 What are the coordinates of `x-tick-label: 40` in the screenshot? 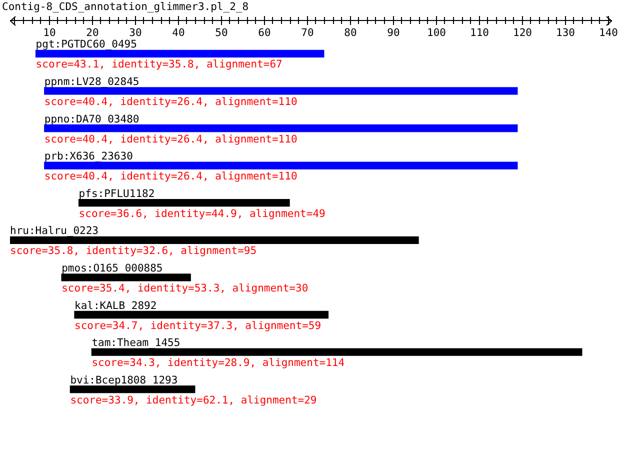 It's located at (178, 33).